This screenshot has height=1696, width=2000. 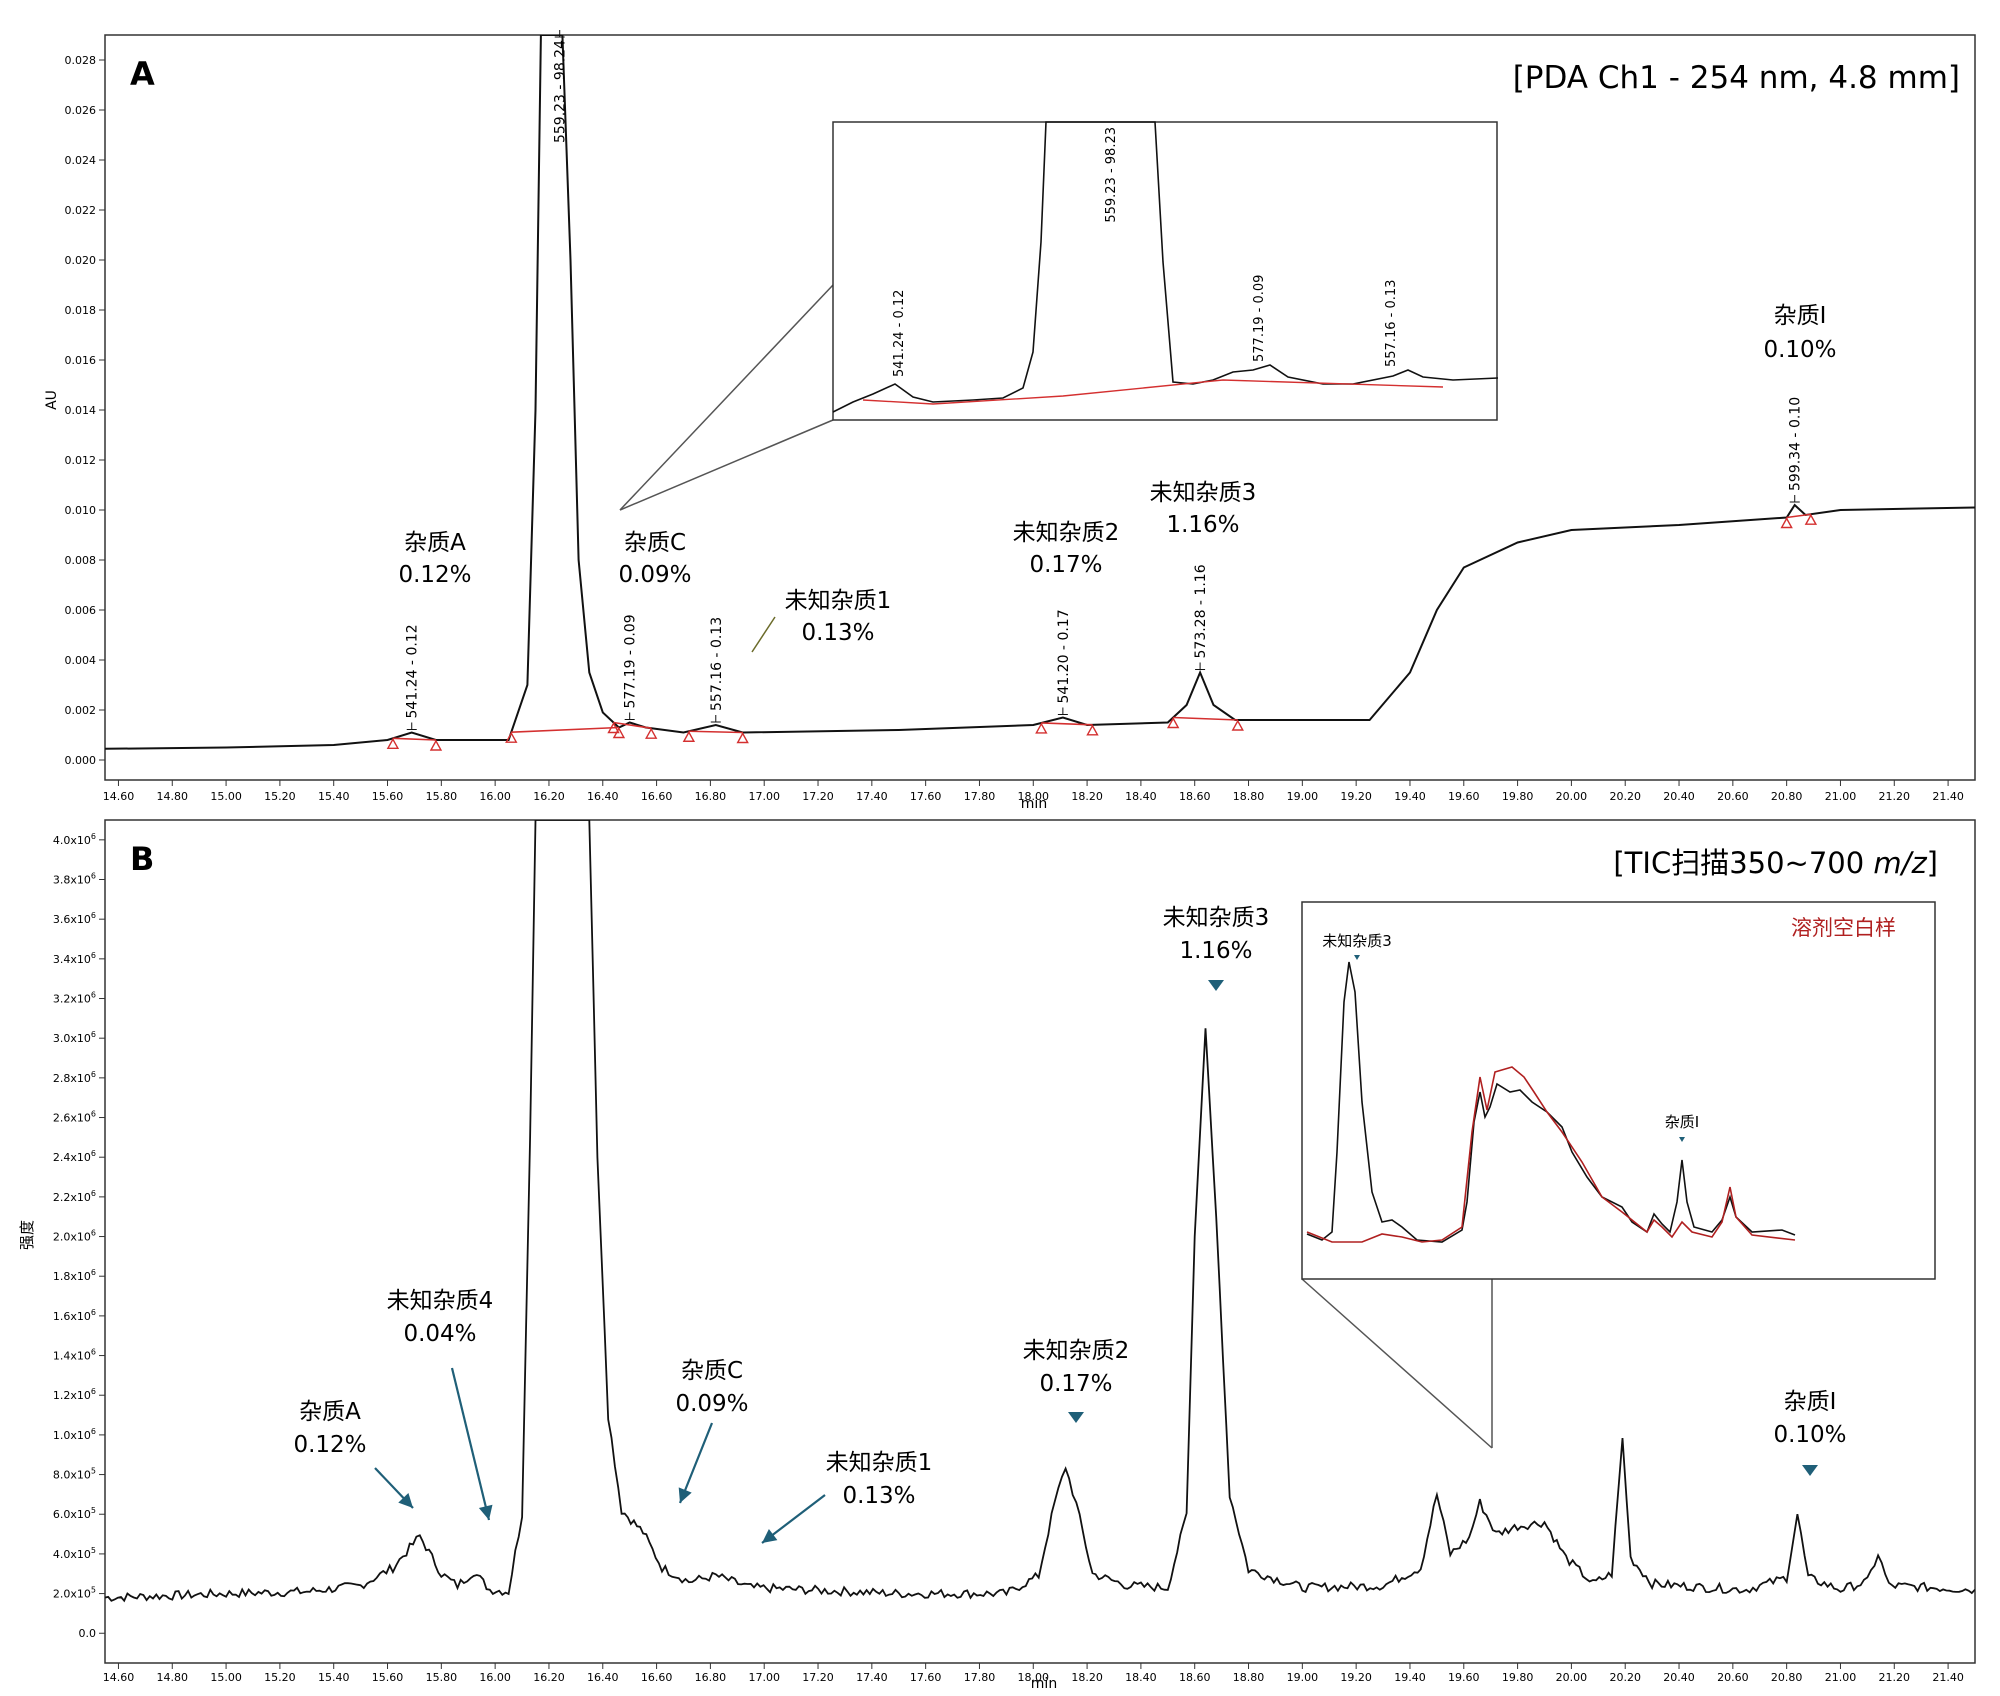 What do you see at coordinates (838, 601) in the screenshot?
I see `annotation-name: 未知杂质1` at bounding box center [838, 601].